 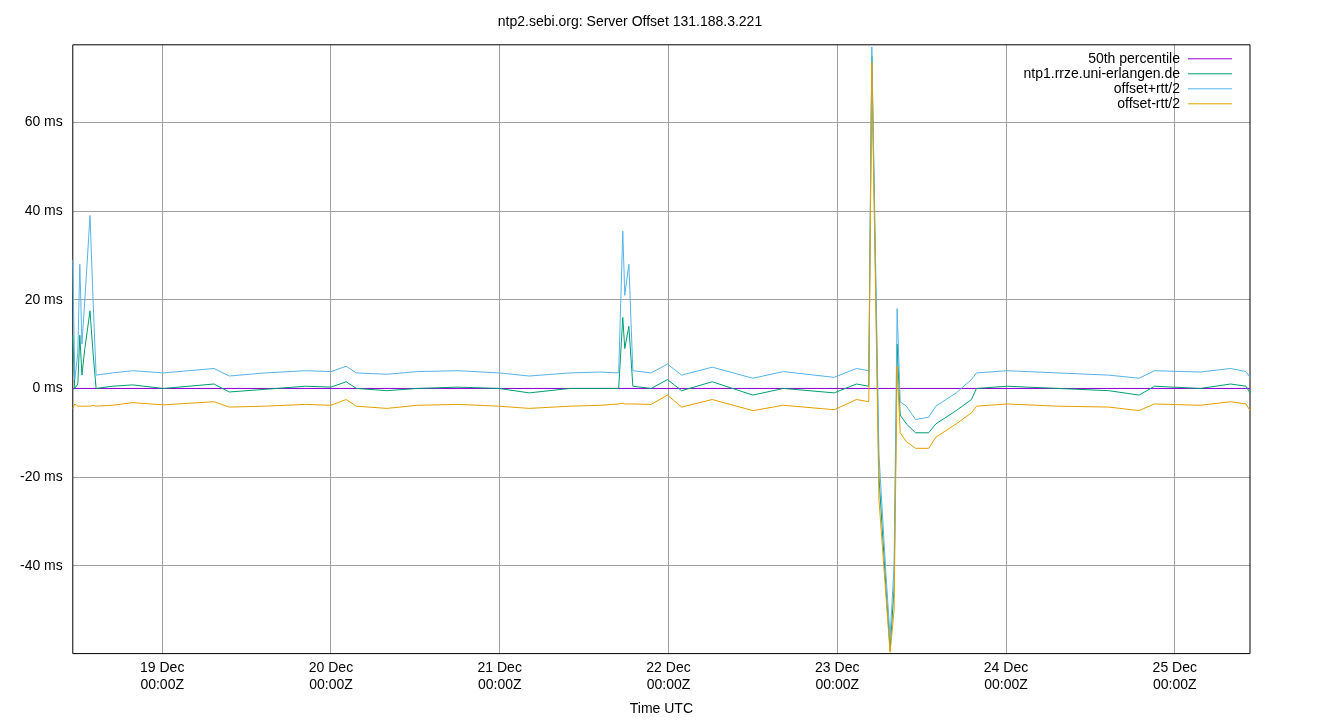 What do you see at coordinates (41, 475) in the screenshot?
I see `y-tick-label: -20 ms` at bounding box center [41, 475].